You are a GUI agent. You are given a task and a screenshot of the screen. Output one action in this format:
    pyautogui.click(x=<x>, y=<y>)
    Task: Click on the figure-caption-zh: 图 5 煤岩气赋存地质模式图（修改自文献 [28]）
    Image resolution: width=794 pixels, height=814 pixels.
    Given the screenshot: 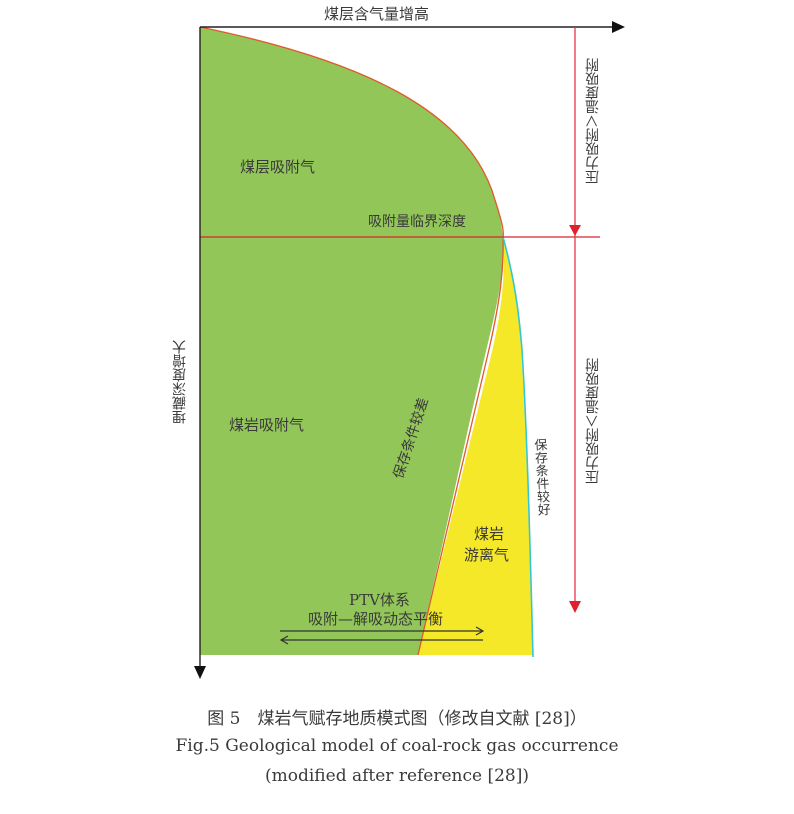 What is the action you would take?
    pyautogui.click(x=397, y=719)
    